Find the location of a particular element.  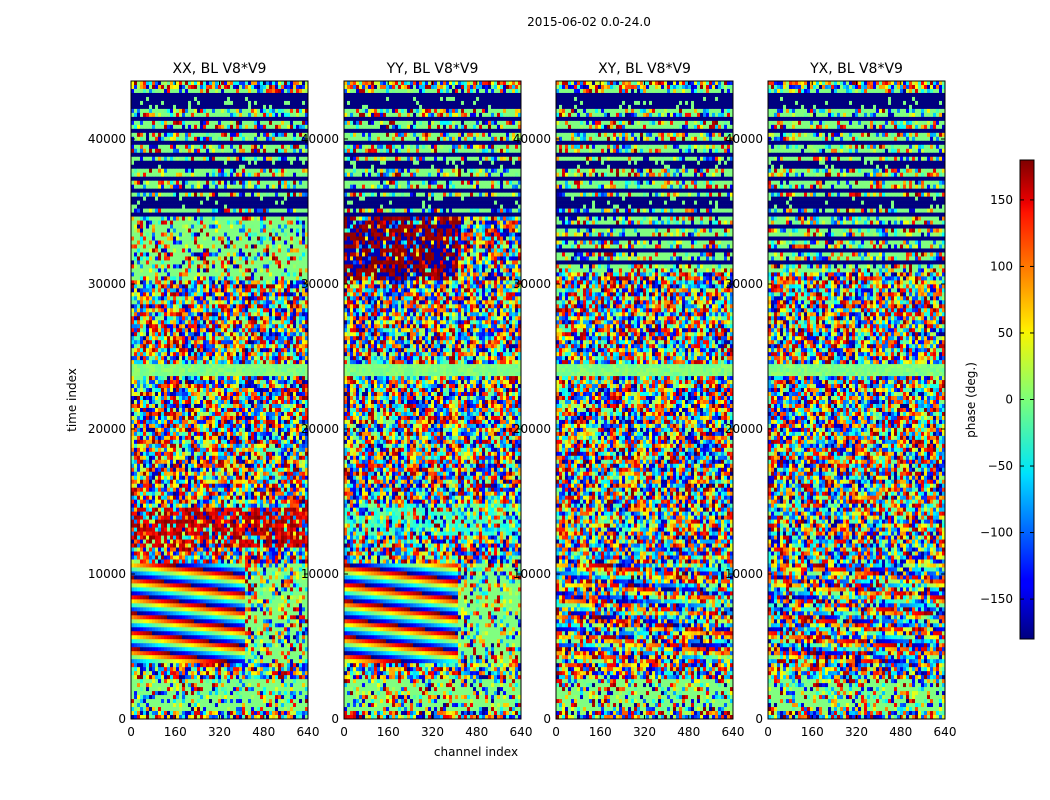

colorbar-tick-label: −50 is located at coordinates (1000, 466).